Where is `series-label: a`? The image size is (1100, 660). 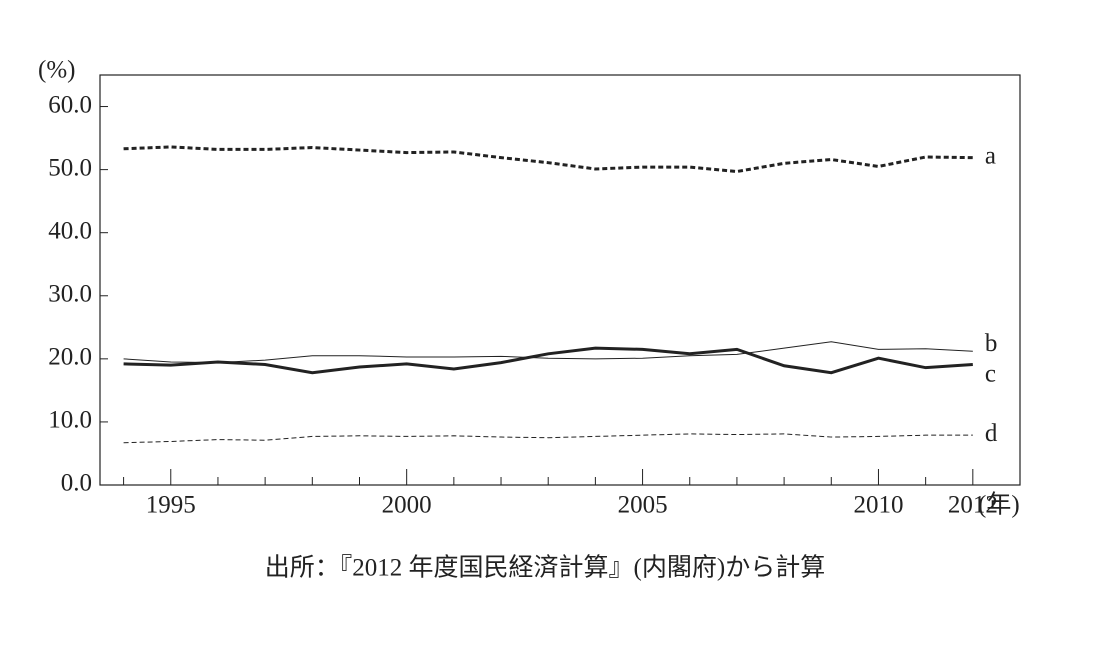
series-label: a is located at coordinates (990, 155).